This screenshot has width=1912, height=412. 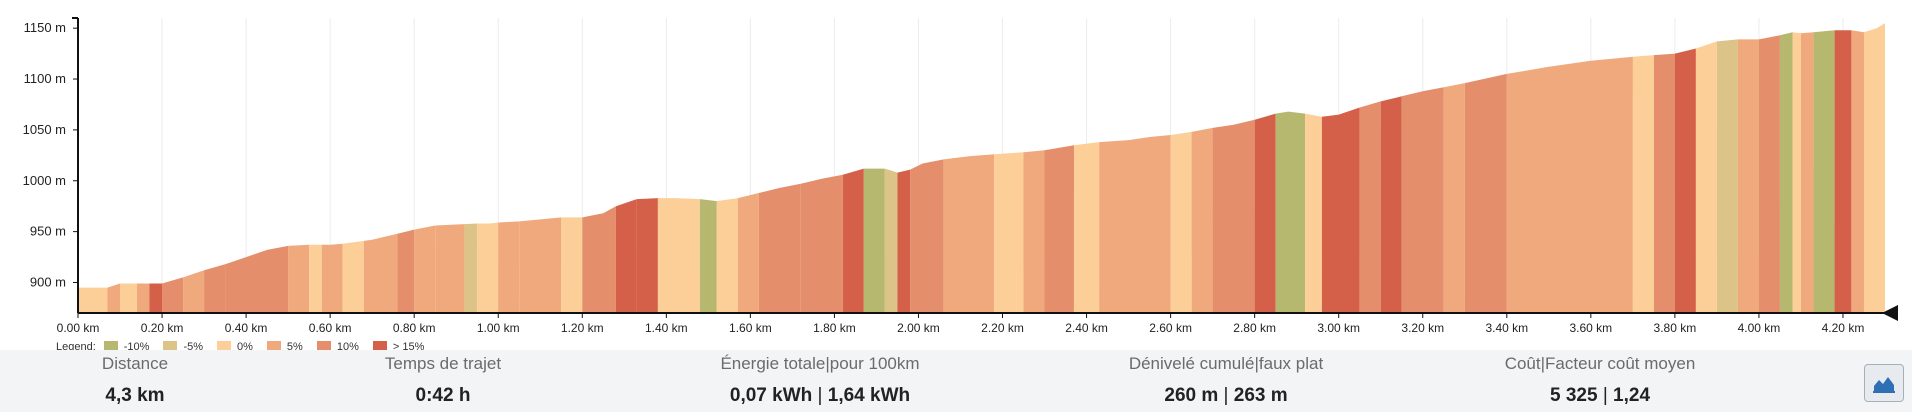 What do you see at coordinates (869, 395) in the screenshot?
I see `stat-value-secondary: 1,64 kWh` at bounding box center [869, 395].